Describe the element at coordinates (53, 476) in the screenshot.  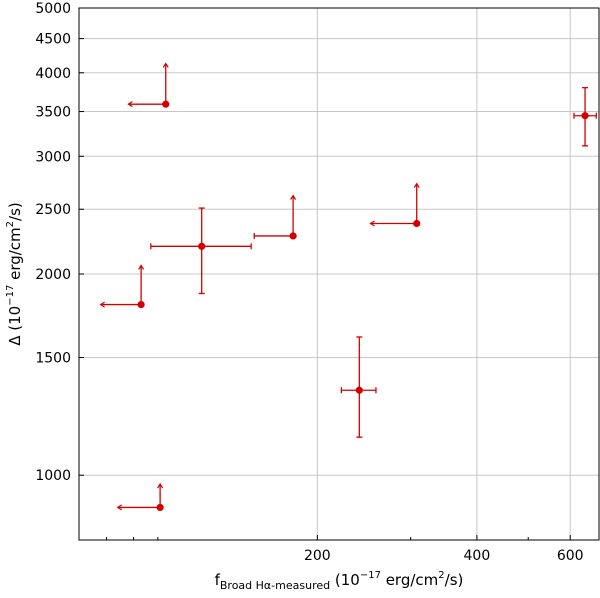
I see `y-tick-label: 1000` at that location.